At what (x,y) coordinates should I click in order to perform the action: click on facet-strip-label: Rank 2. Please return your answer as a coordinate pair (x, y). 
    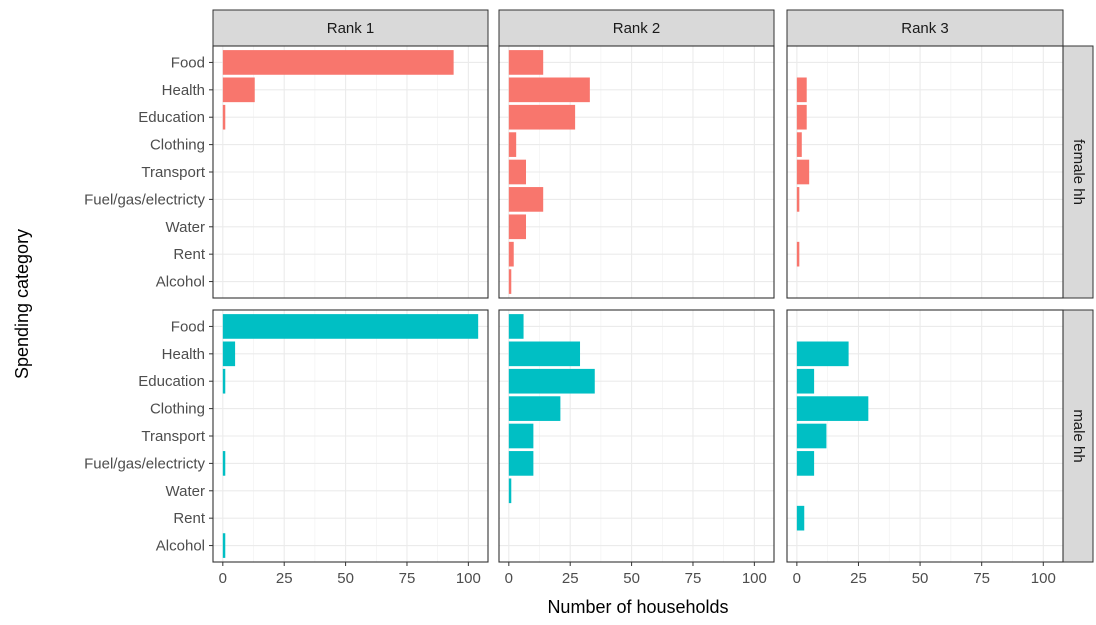
    Looking at the image, I should click on (637, 28).